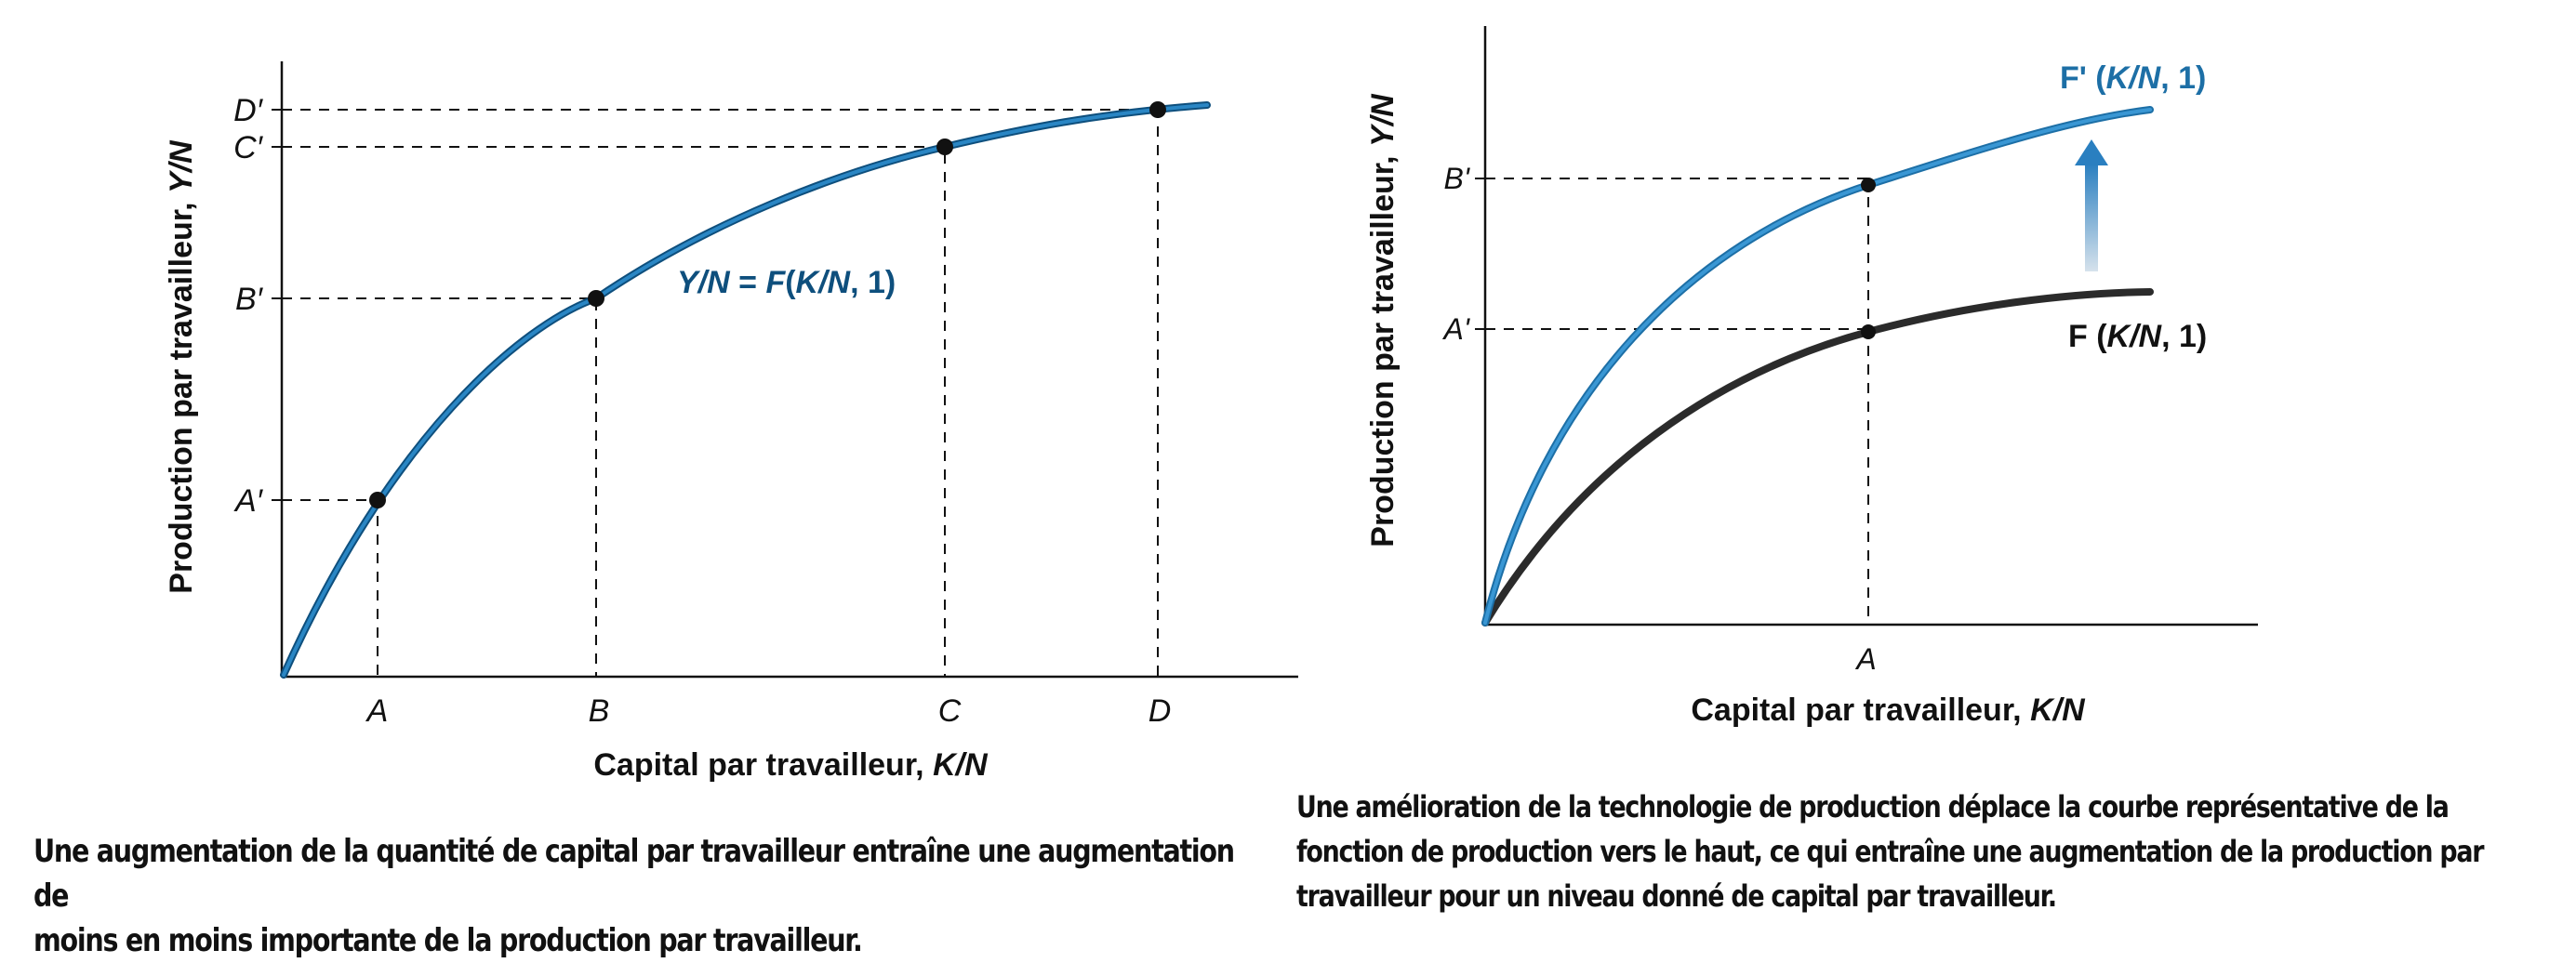  Describe the element at coordinates (2091, 152) in the screenshot. I see `arrow-head` at that location.